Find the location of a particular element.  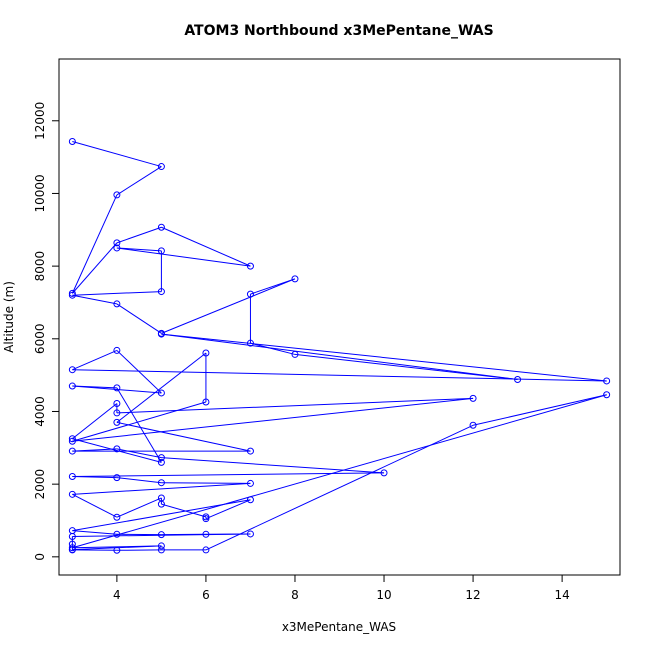

y-tick-label: 0 is located at coordinates (40, 557).